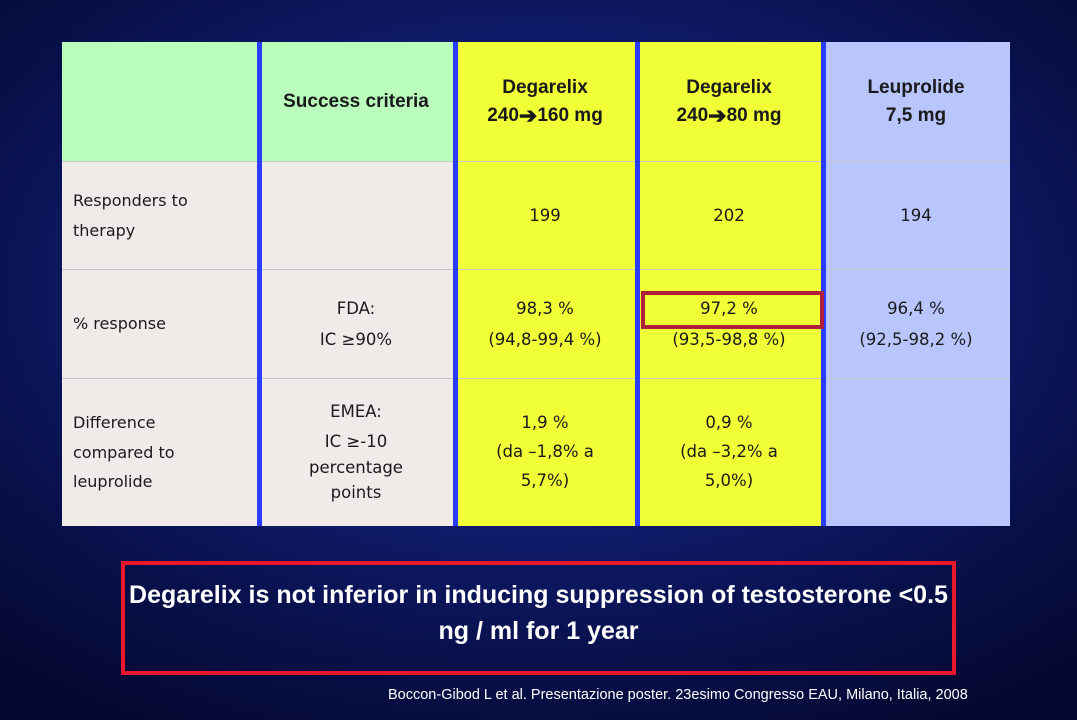 This screenshot has height=720, width=1077. Describe the element at coordinates (916, 339) in the screenshot. I see `cell-interval: (92,5-98,2 %)` at that location.